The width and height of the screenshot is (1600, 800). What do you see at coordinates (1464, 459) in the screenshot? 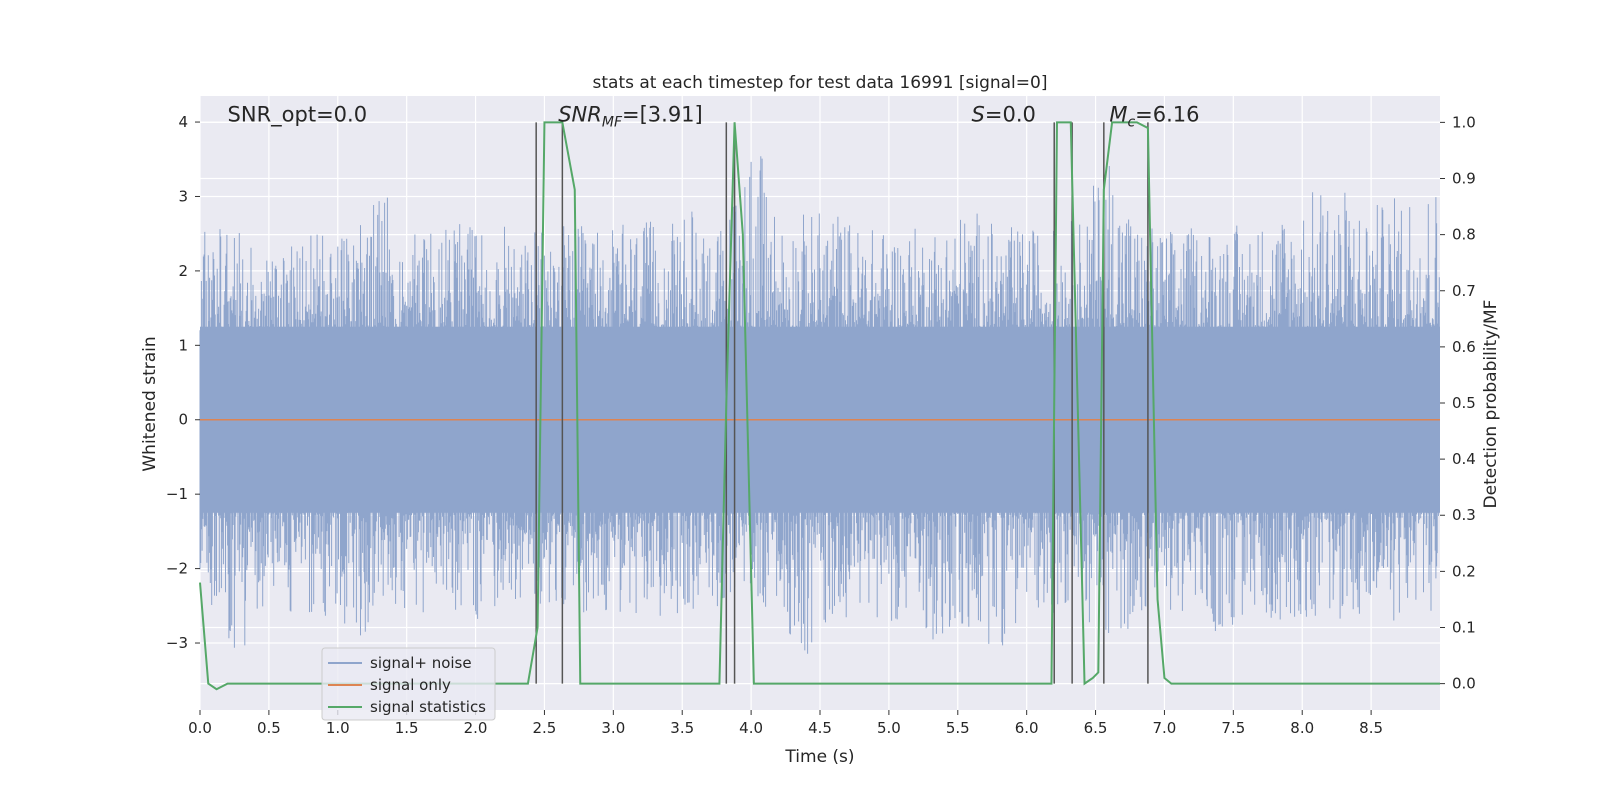
I see `y2-tick-label: 0.4` at bounding box center [1464, 459].